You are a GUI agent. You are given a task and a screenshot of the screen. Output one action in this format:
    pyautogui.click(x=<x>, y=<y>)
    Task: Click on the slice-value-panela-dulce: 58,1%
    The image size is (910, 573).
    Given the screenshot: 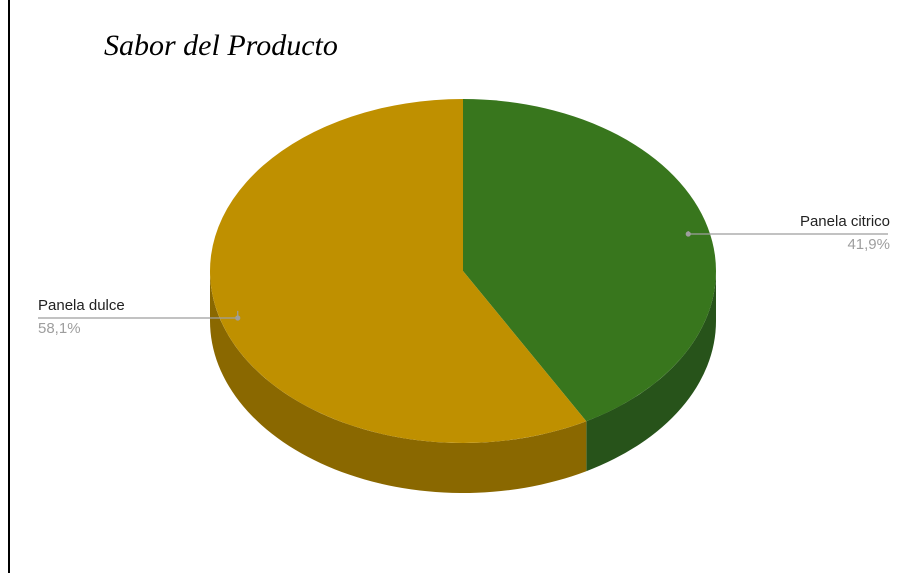 What is the action you would take?
    pyautogui.click(x=59, y=328)
    